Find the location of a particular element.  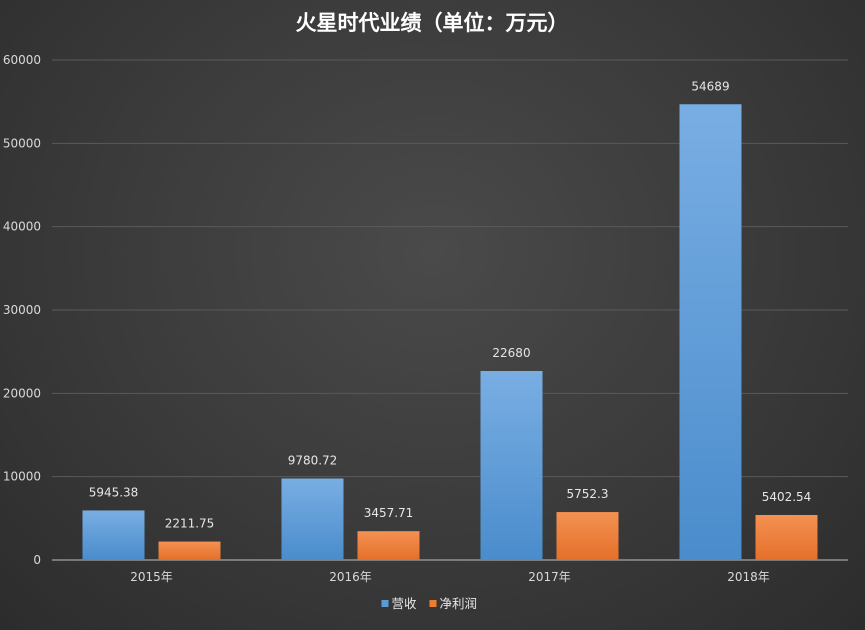

y-tick-label: 50000 is located at coordinates (22, 143).